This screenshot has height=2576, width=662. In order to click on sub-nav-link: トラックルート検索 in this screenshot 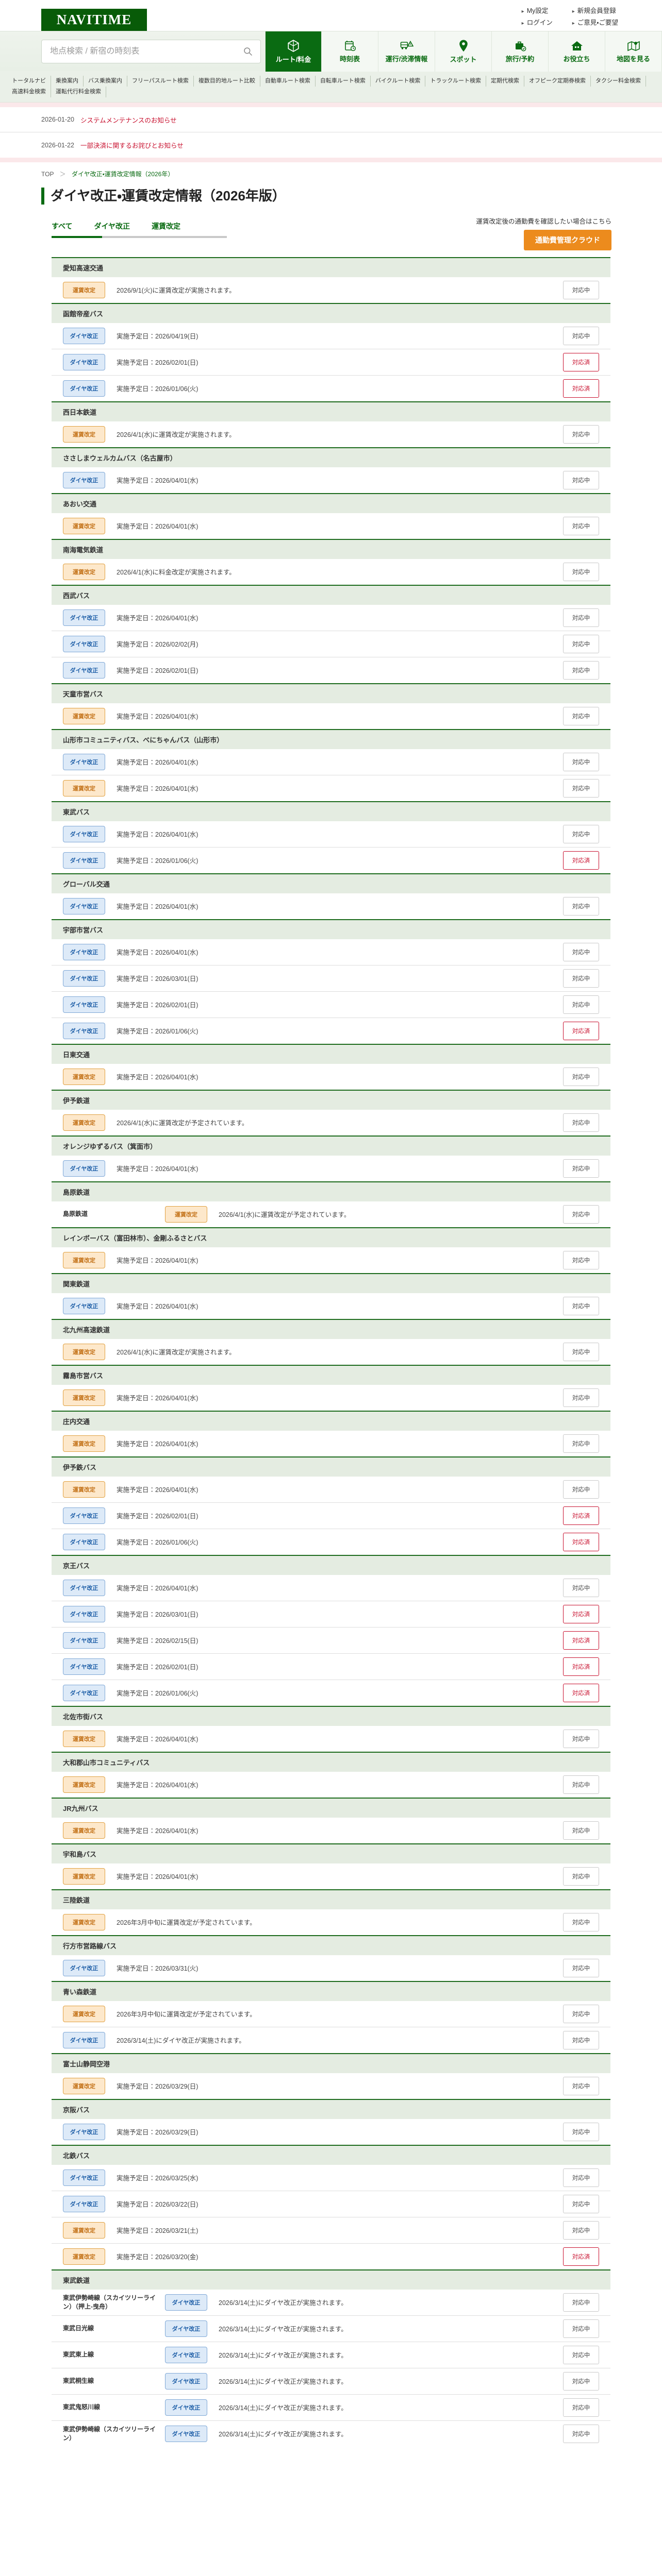, I will do `click(456, 81)`.